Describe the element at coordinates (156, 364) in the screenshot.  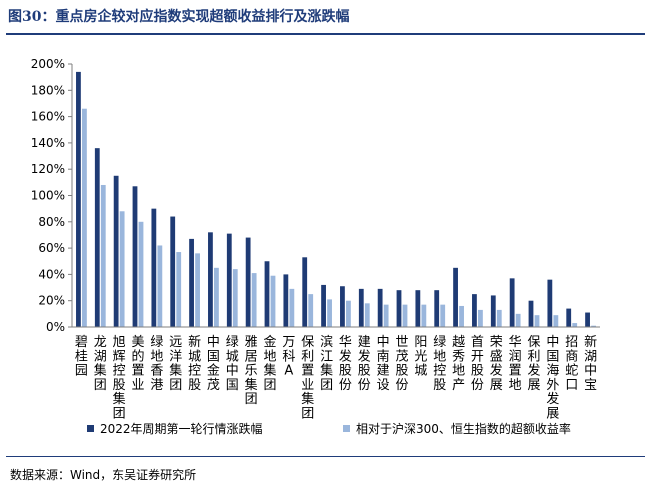
I see `x-category-label: 绿地香港` at that location.